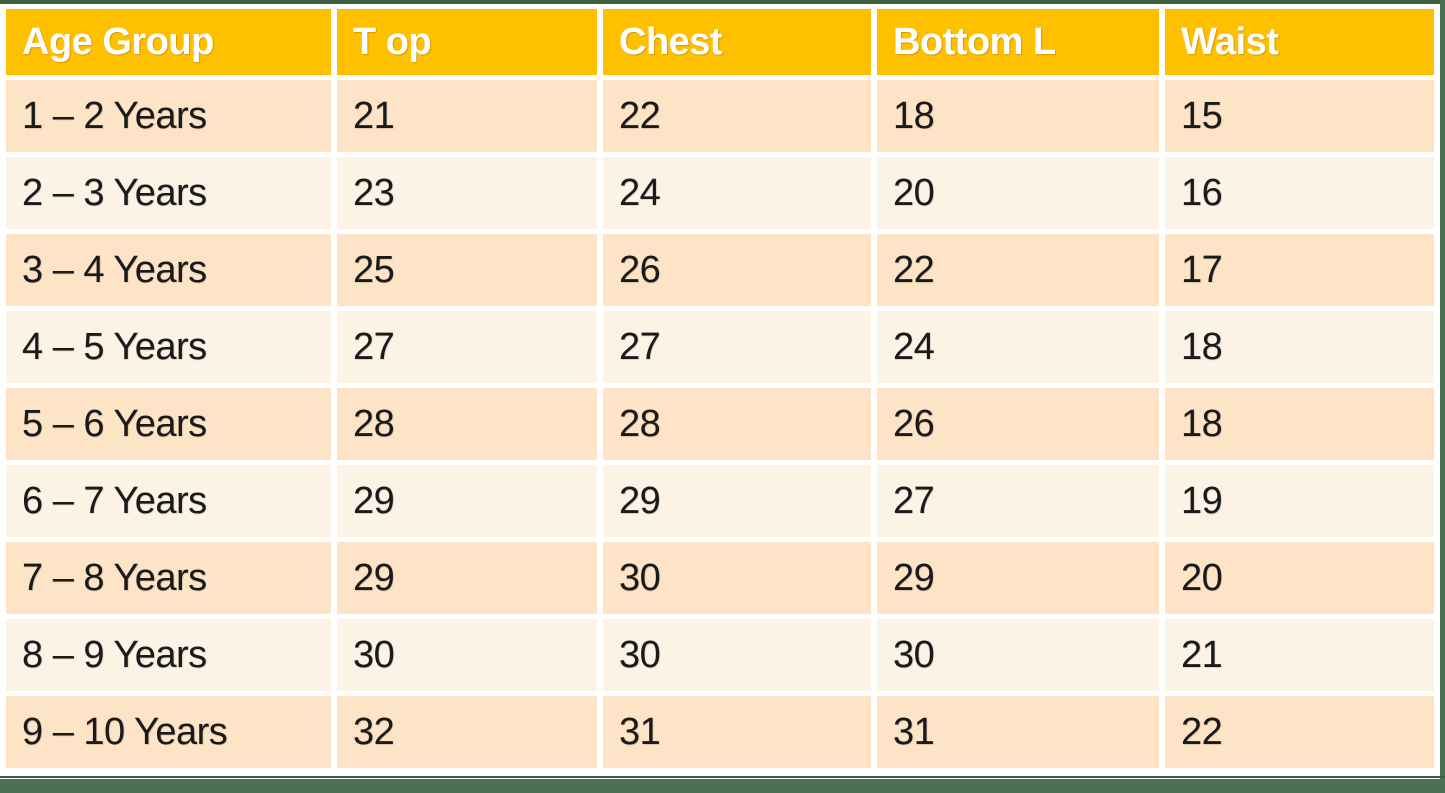 This screenshot has height=793, width=1445. I want to click on column-header-age-group: Age Group, so click(168, 42).